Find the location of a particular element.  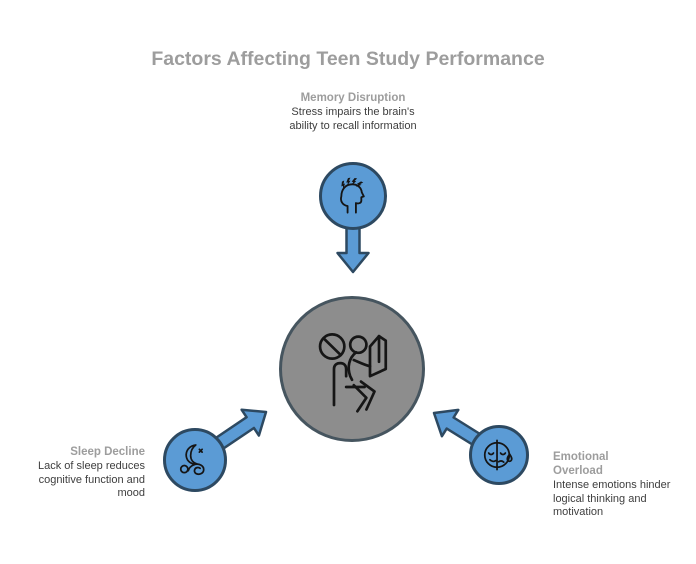

open-book is located at coordinates (378, 356).